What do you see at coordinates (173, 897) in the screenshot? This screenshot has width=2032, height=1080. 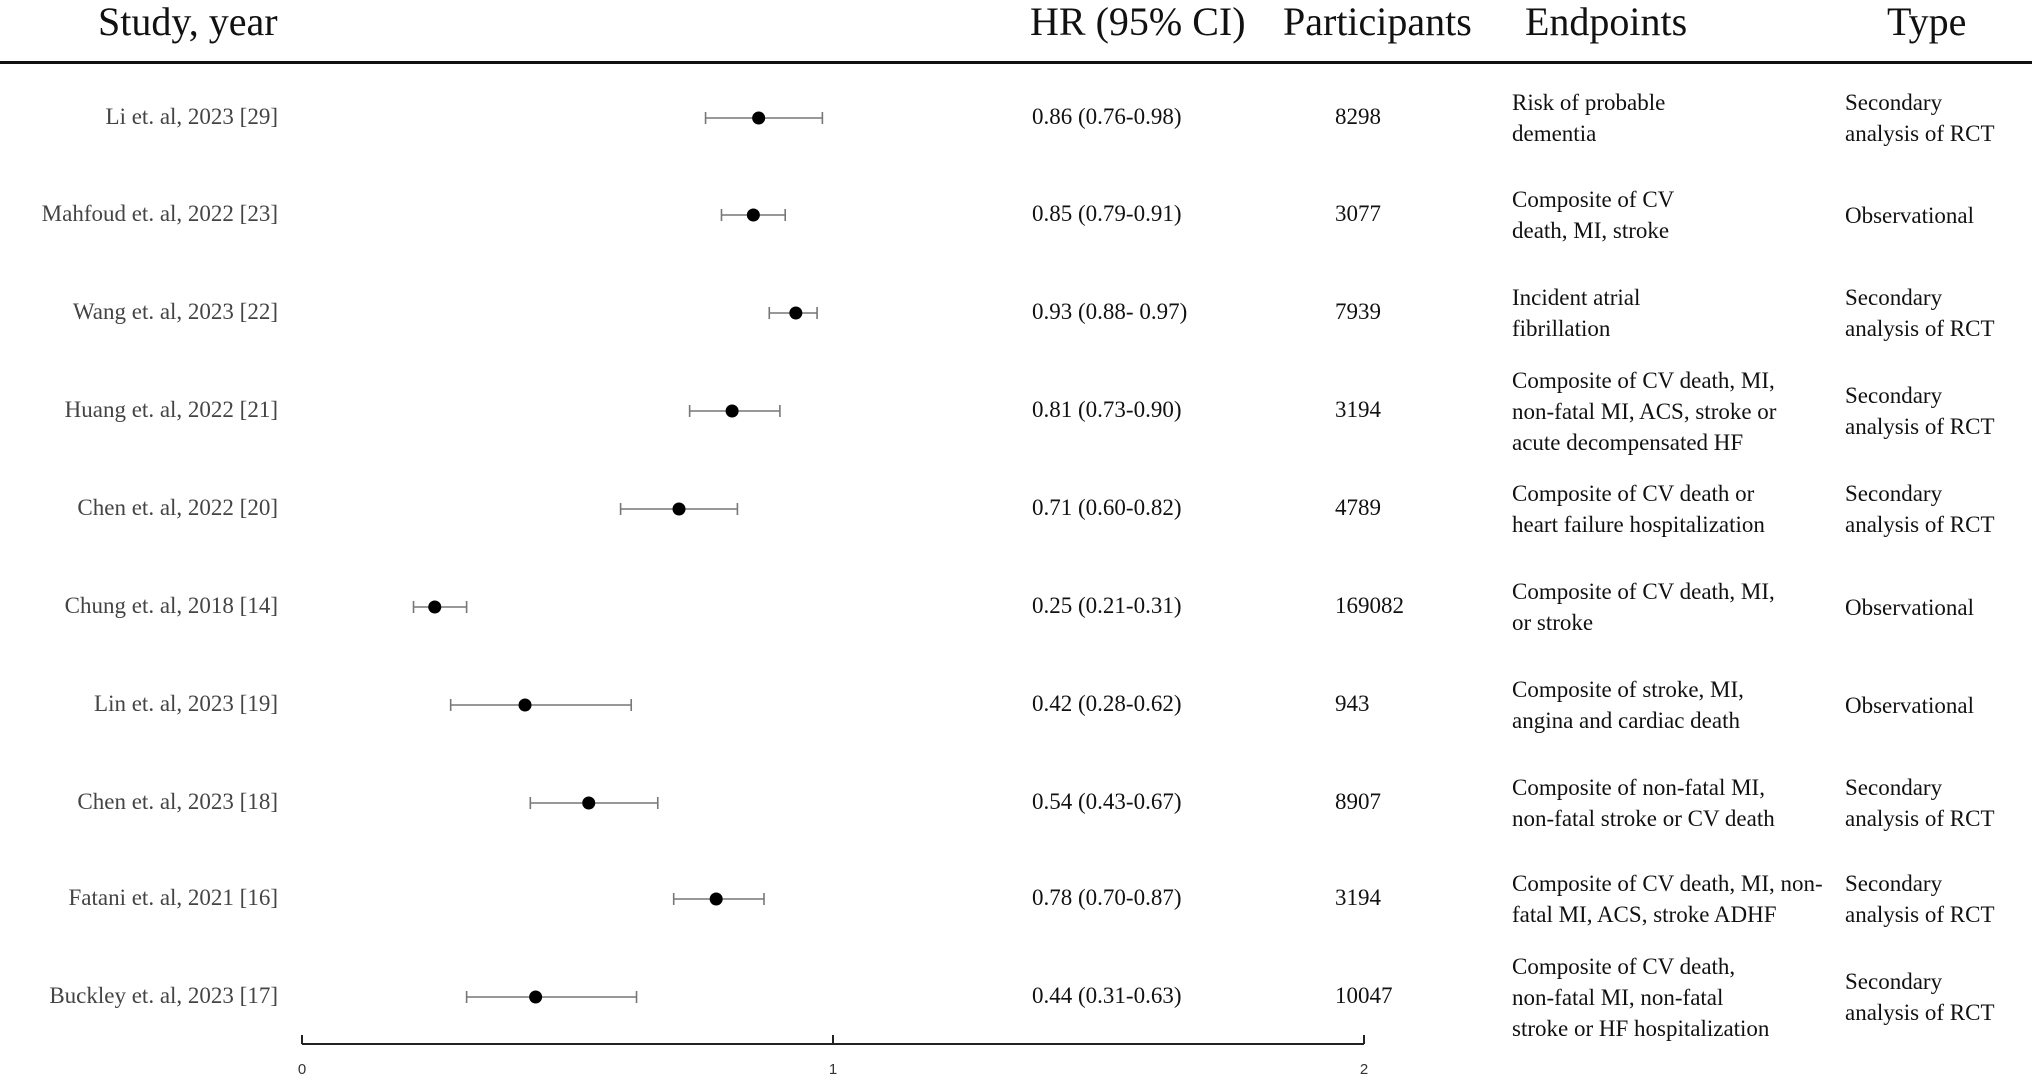 I see `study-label: Fatani et. al, 2021 [16]` at bounding box center [173, 897].